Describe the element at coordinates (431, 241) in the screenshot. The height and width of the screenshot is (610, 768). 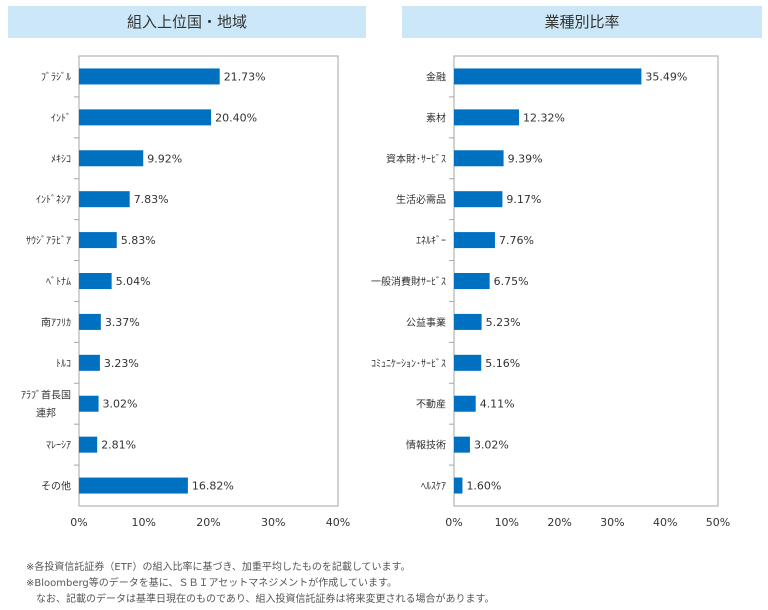
I see `category-label: ｴﾈﾙｷﾞｰ` at that location.